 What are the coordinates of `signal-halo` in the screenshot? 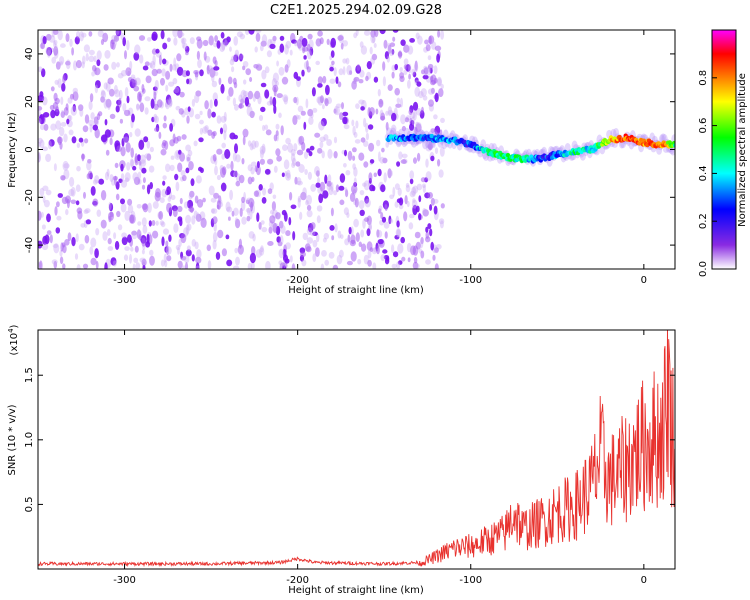 It's located at (573, 157).